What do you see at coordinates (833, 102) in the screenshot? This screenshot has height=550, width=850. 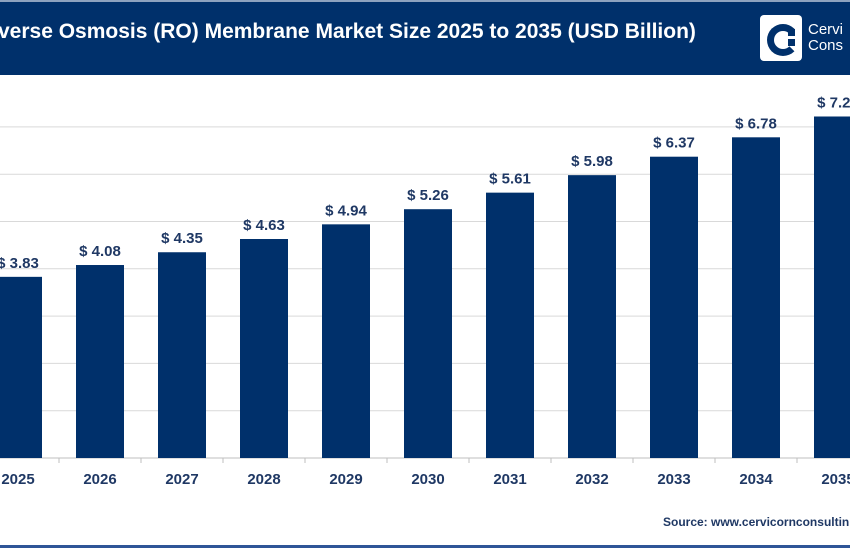 I see `data-label-2035: $ 7.22` at bounding box center [833, 102].